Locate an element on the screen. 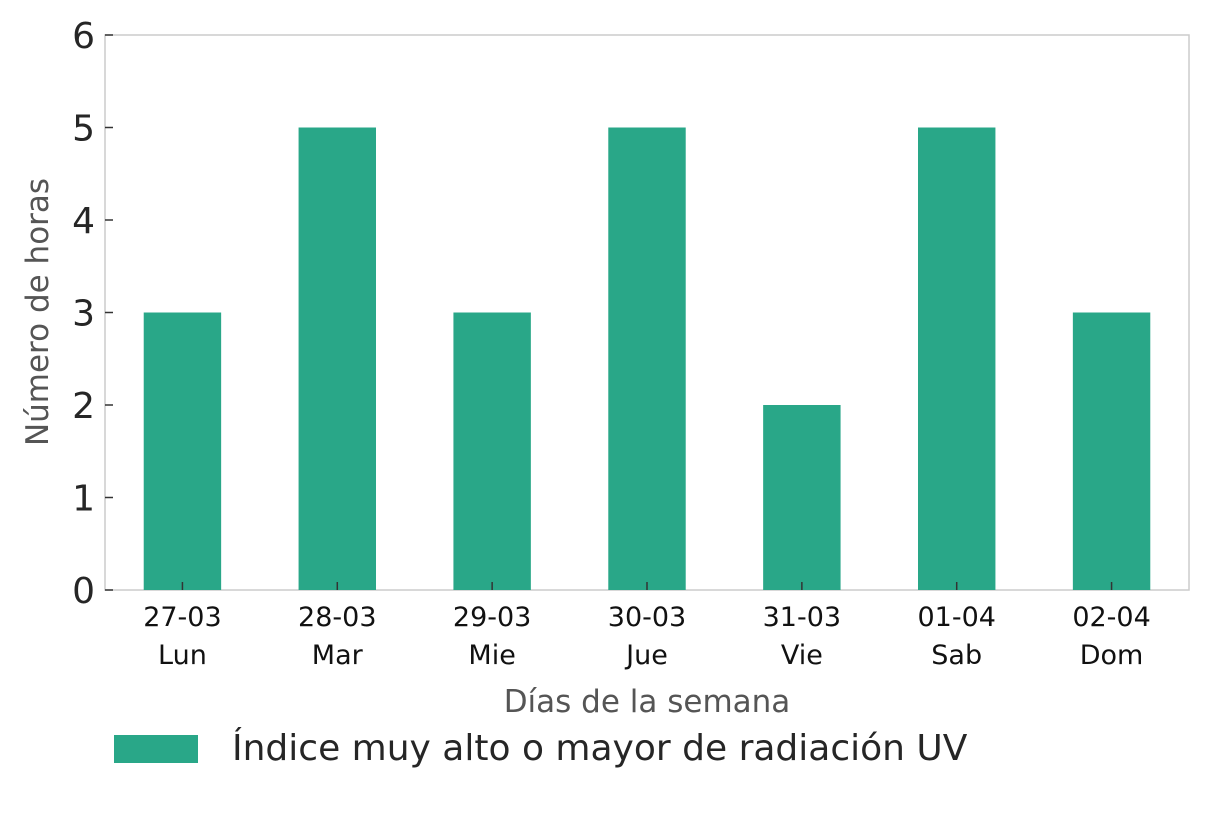 The image size is (1209, 820). x-tick-label-date: 30-03 is located at coordinates (647, 617).